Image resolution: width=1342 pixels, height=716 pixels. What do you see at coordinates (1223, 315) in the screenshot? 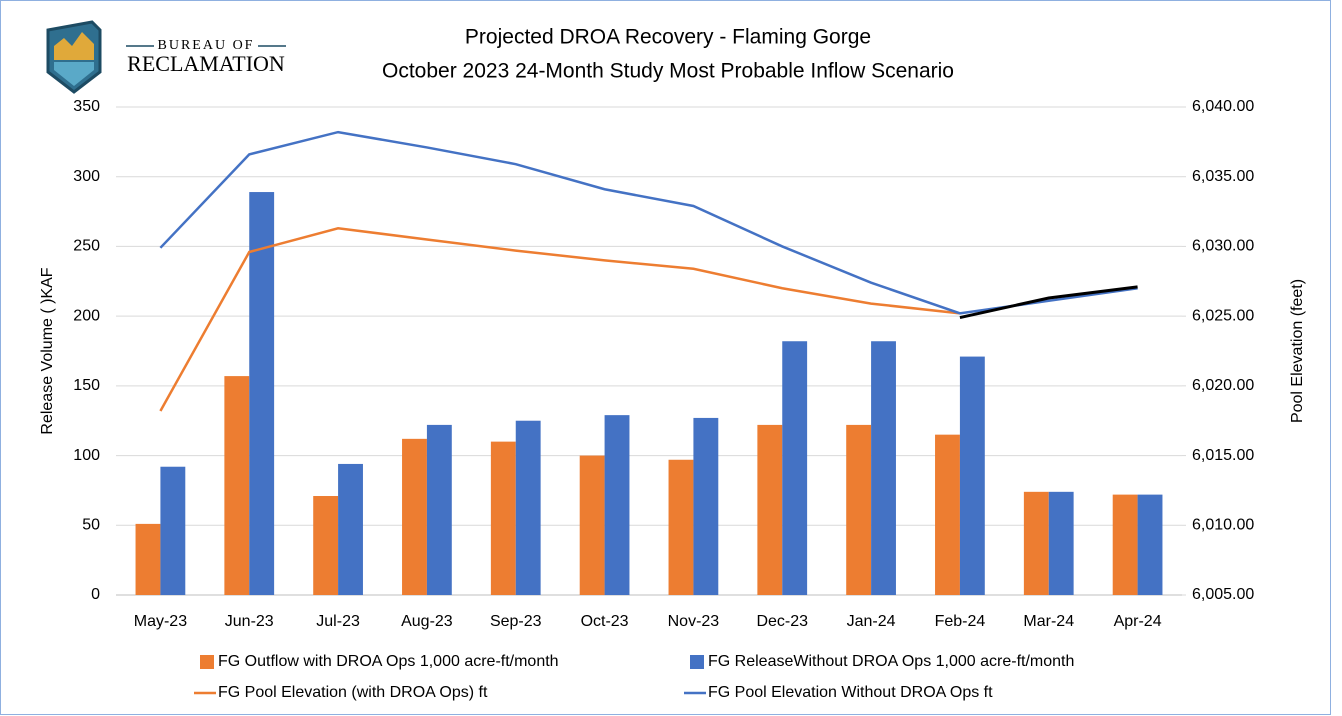
I see `y2-tick-label: 6,025.00` at bounding box center [1223, 315].